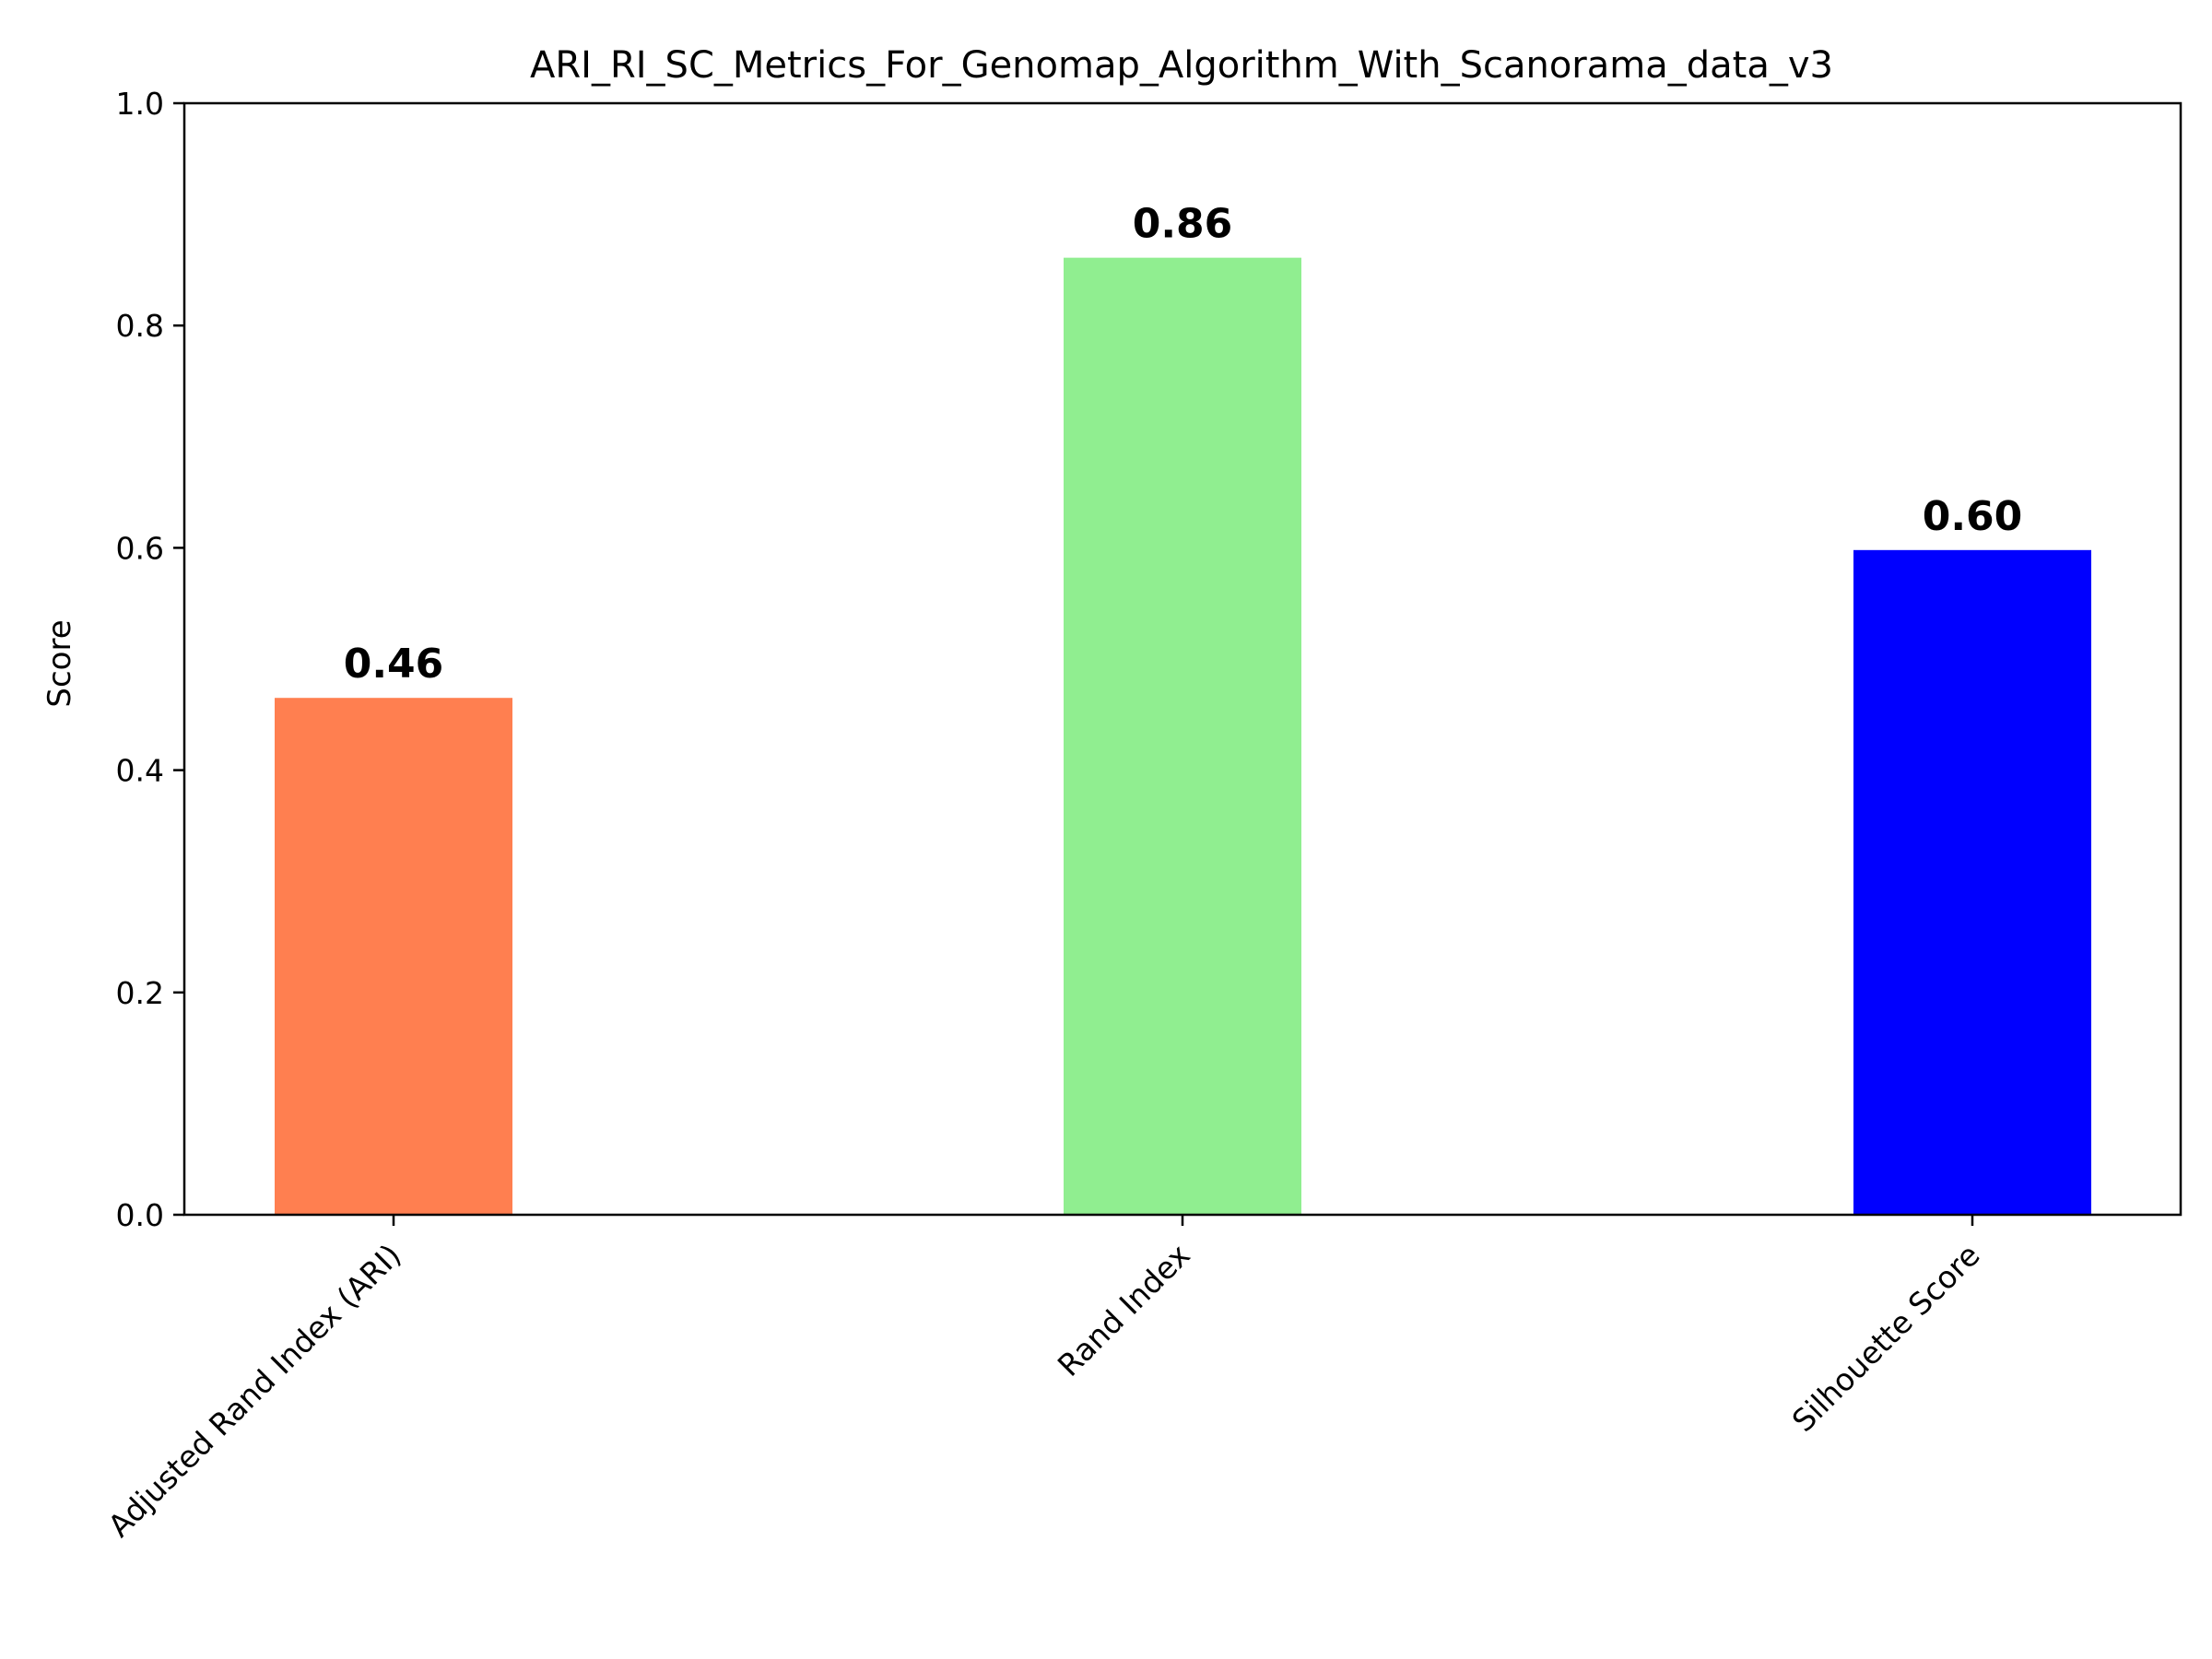 The width and height of the screenshot is (2212, 1659). Describe the element at coordinates (140, 1215) in the screenshot. I see `y-tick-label-1: 0.0` at that location.